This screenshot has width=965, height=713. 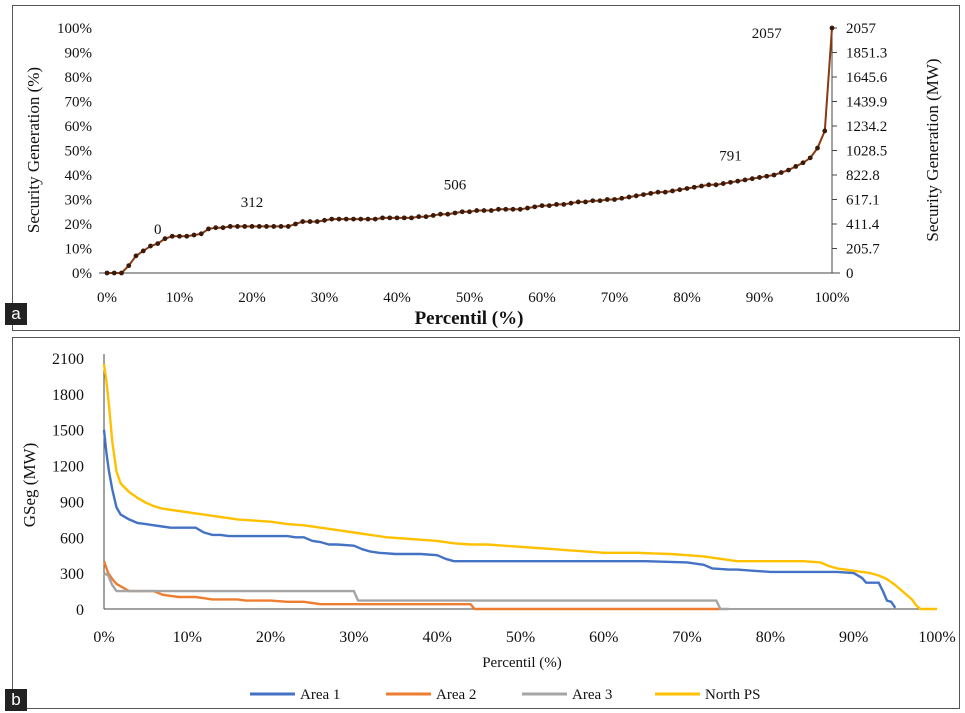 What do you see at coordinates (33, 150) in the screenshot?
I see `y-left-axis-title: Security Generation (%)` at bounding box center [33, 150].